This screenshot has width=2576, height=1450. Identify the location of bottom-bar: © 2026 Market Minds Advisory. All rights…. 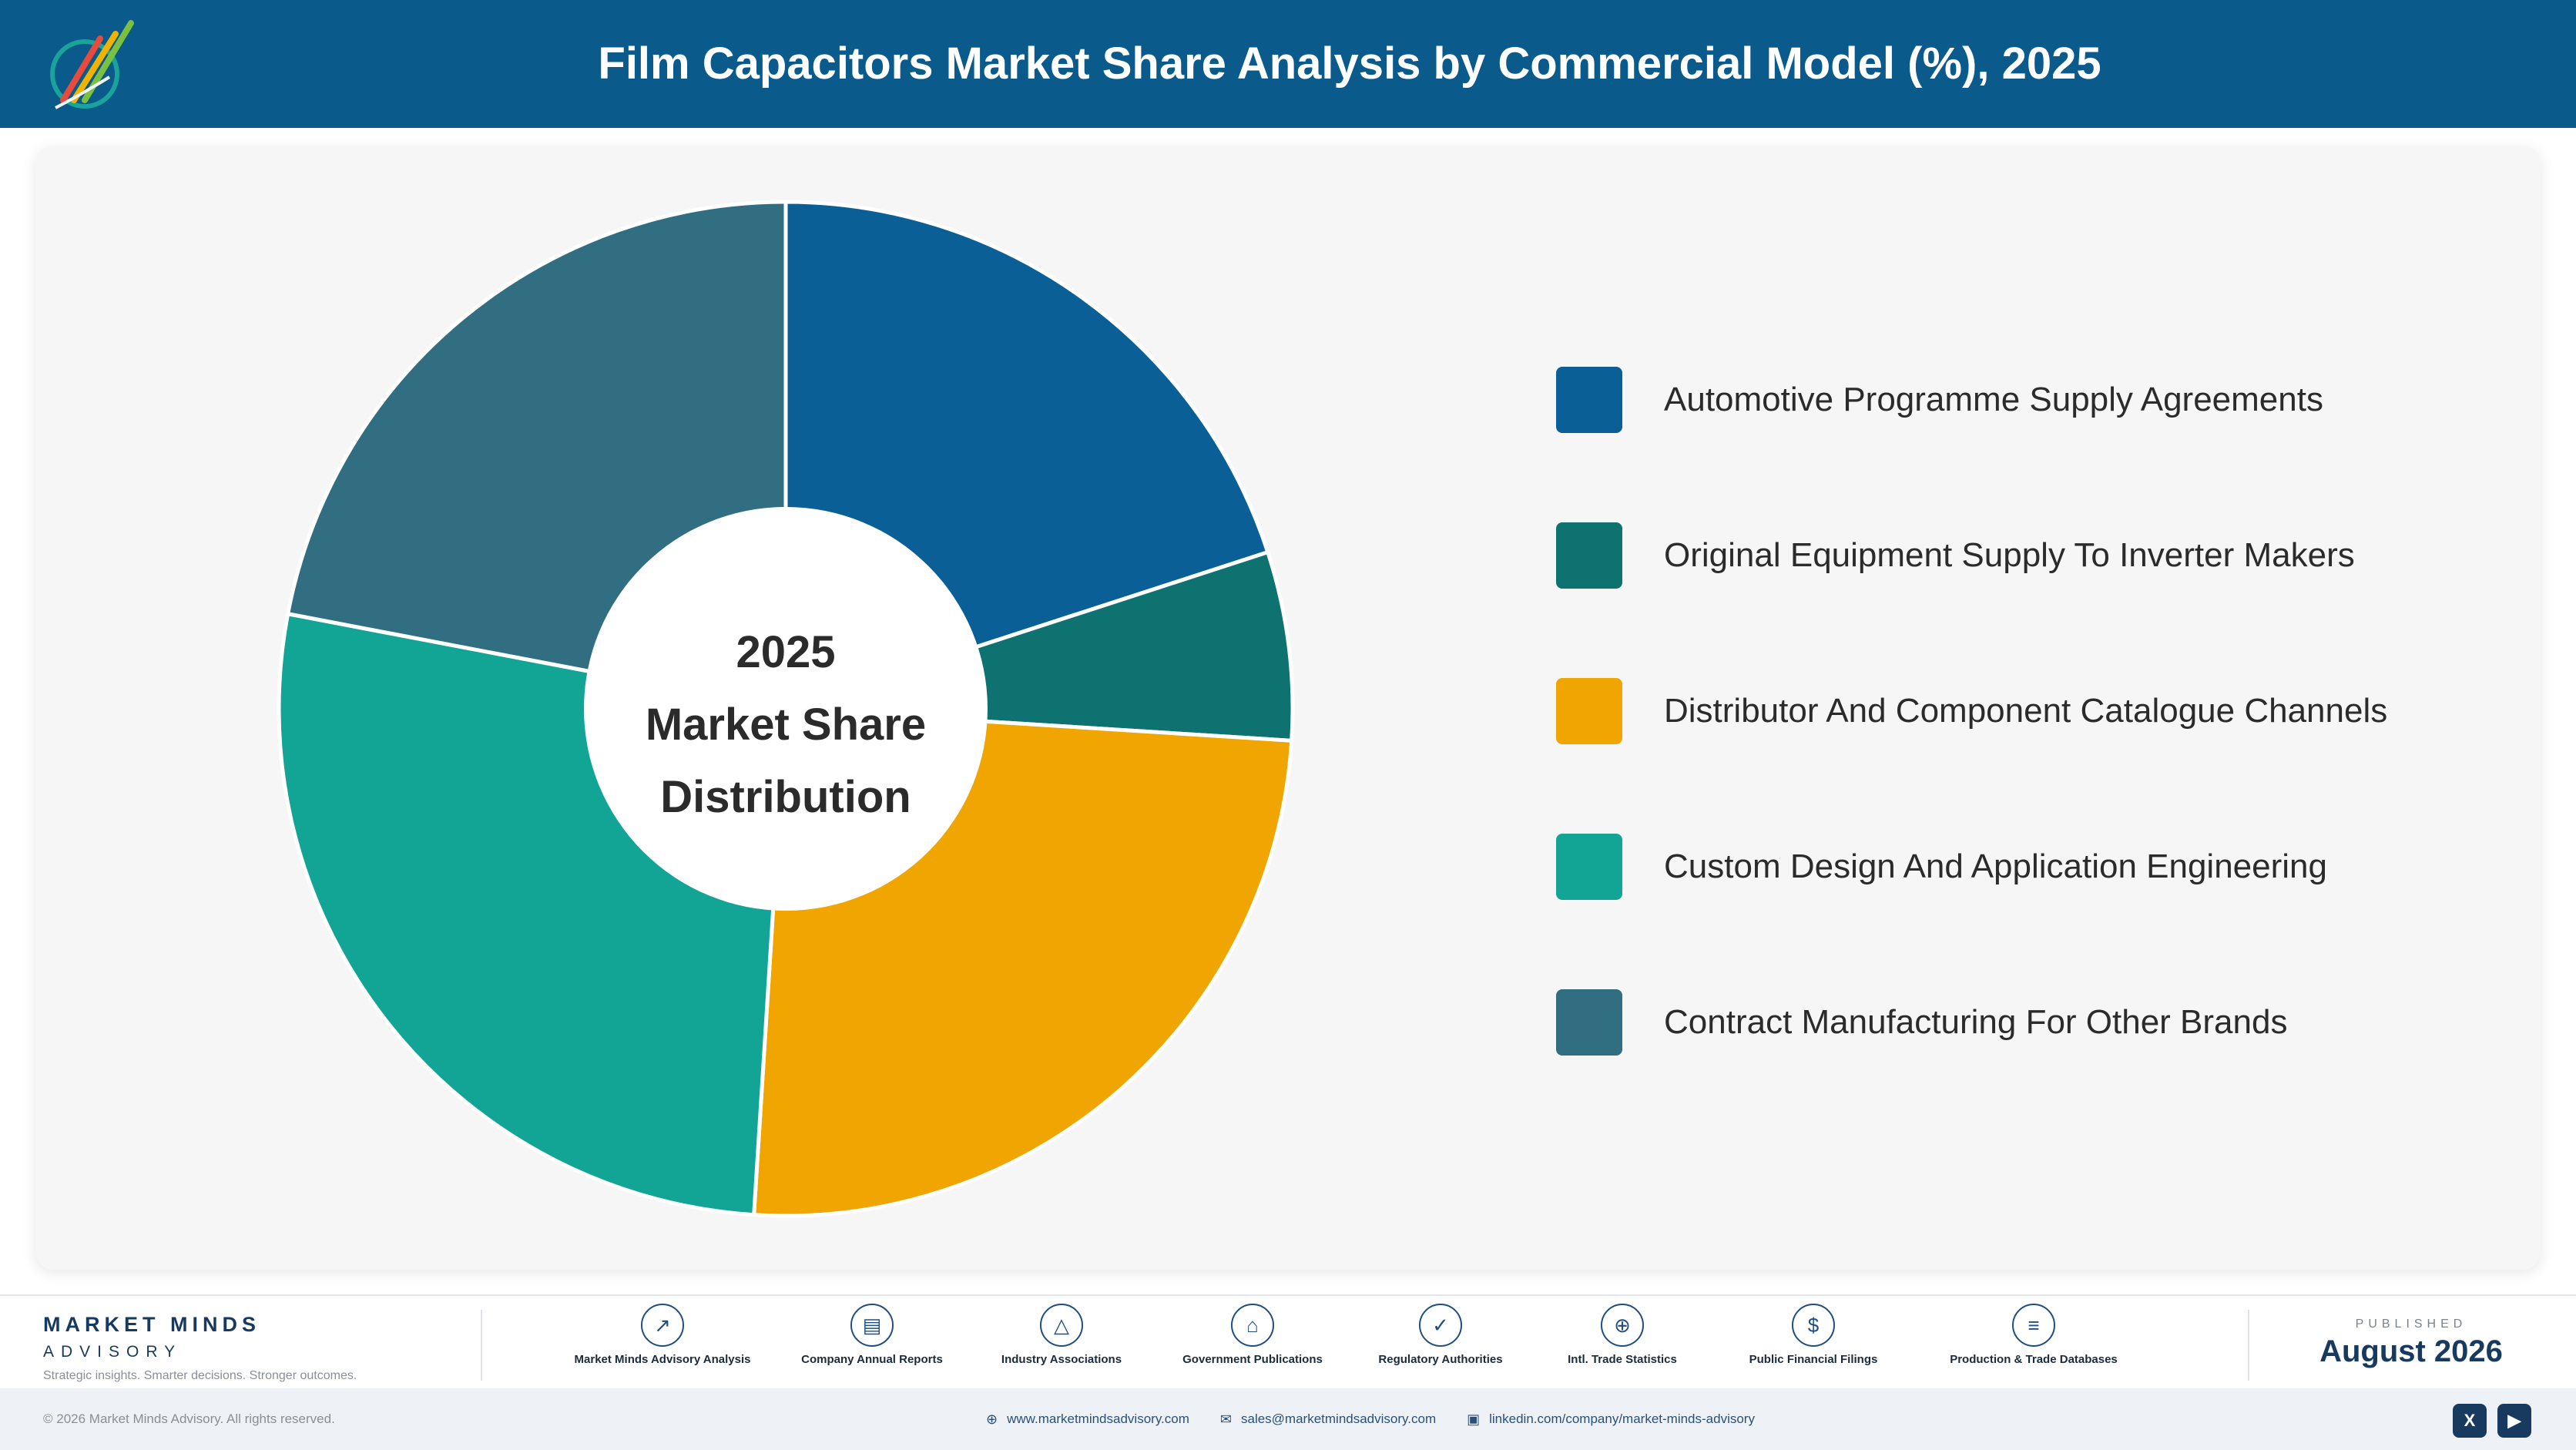
(1288, 1419).